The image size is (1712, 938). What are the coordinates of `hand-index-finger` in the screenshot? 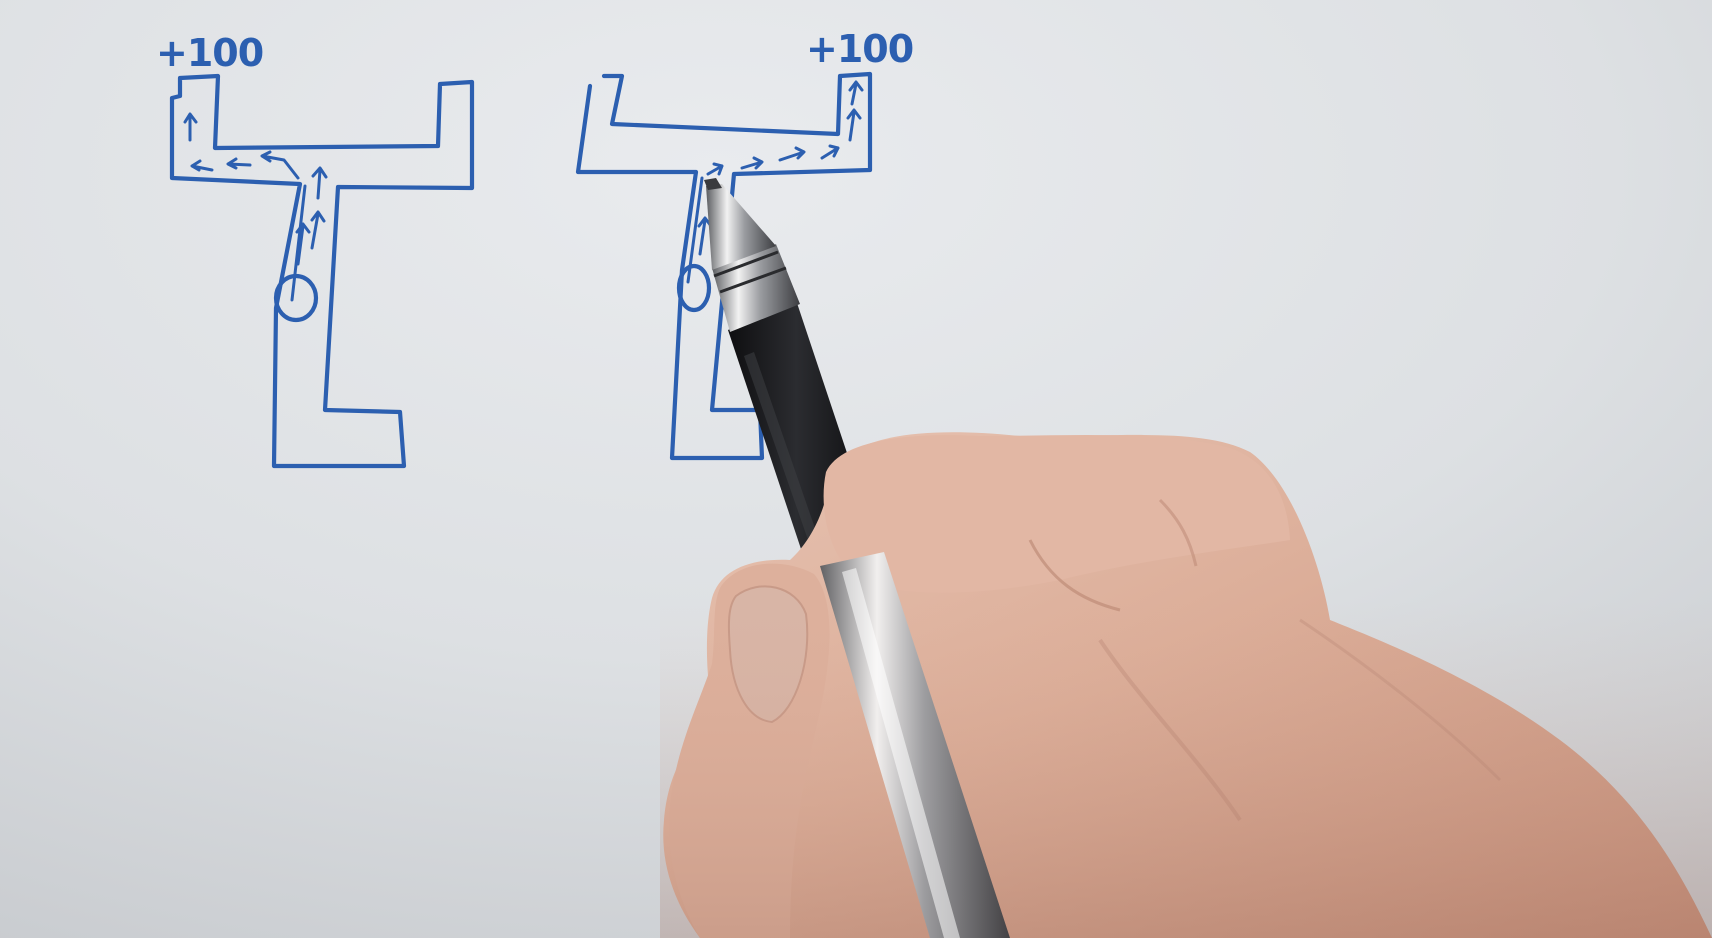 It's located at (1056, 514).